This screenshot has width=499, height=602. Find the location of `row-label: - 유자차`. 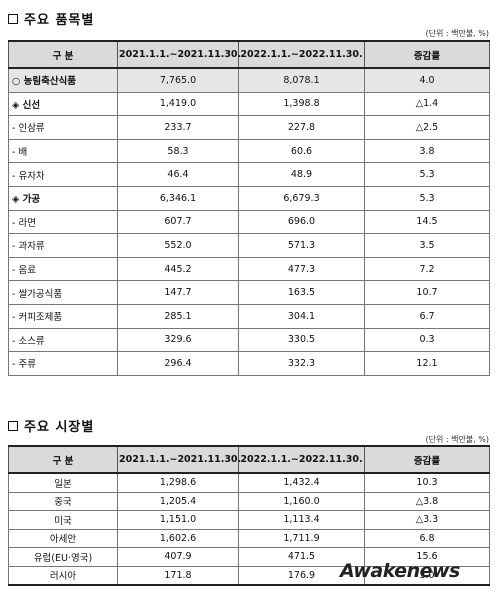

row-label: - 유자차 is located at coordinates (63, 174).